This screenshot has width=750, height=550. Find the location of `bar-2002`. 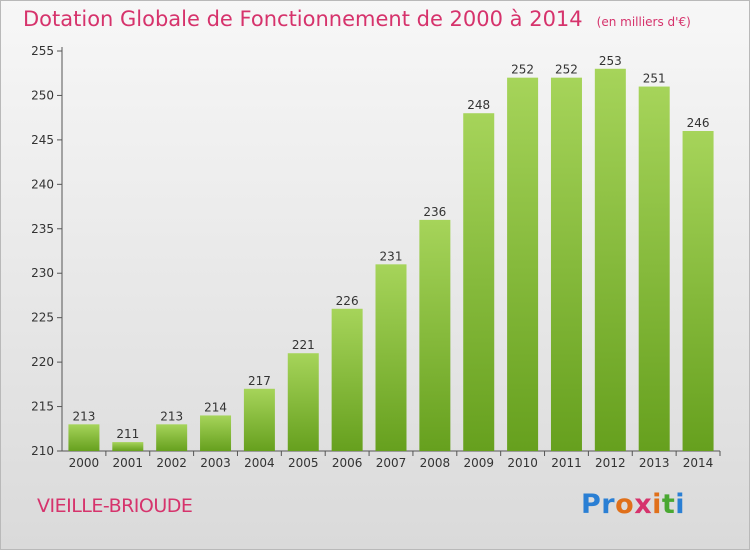

bar-2002 is located at coordinates (172, 437).